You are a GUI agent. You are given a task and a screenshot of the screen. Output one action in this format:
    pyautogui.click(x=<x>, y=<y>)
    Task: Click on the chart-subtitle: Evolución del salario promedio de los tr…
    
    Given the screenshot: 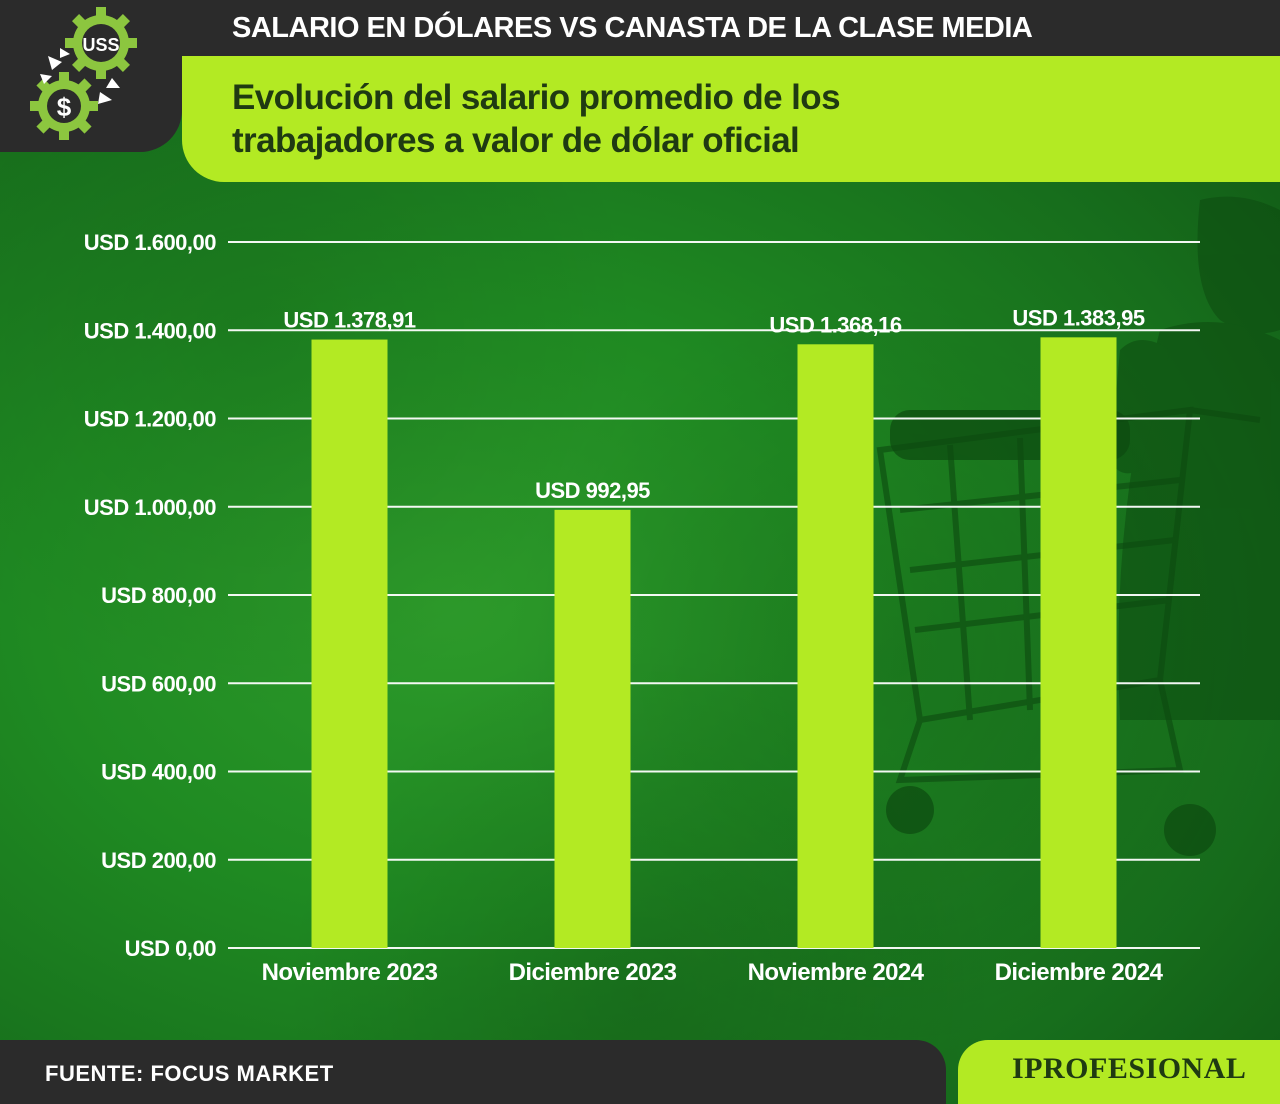 What is the action you would take?
    pyautogui.click(x=582, y=119)
    